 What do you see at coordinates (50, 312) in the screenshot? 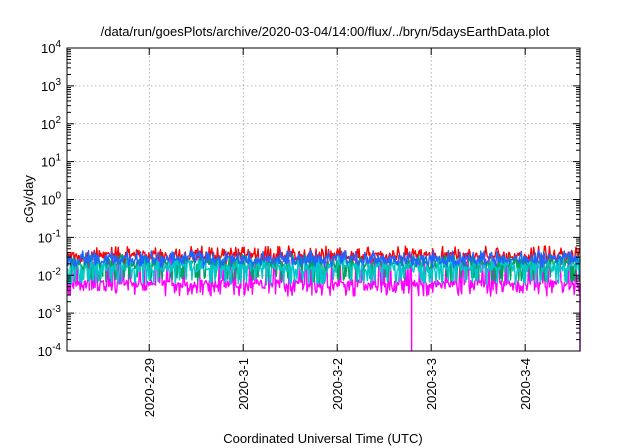
I see `y-tick-label: 10⁻³` at bounding box center [50, 312].